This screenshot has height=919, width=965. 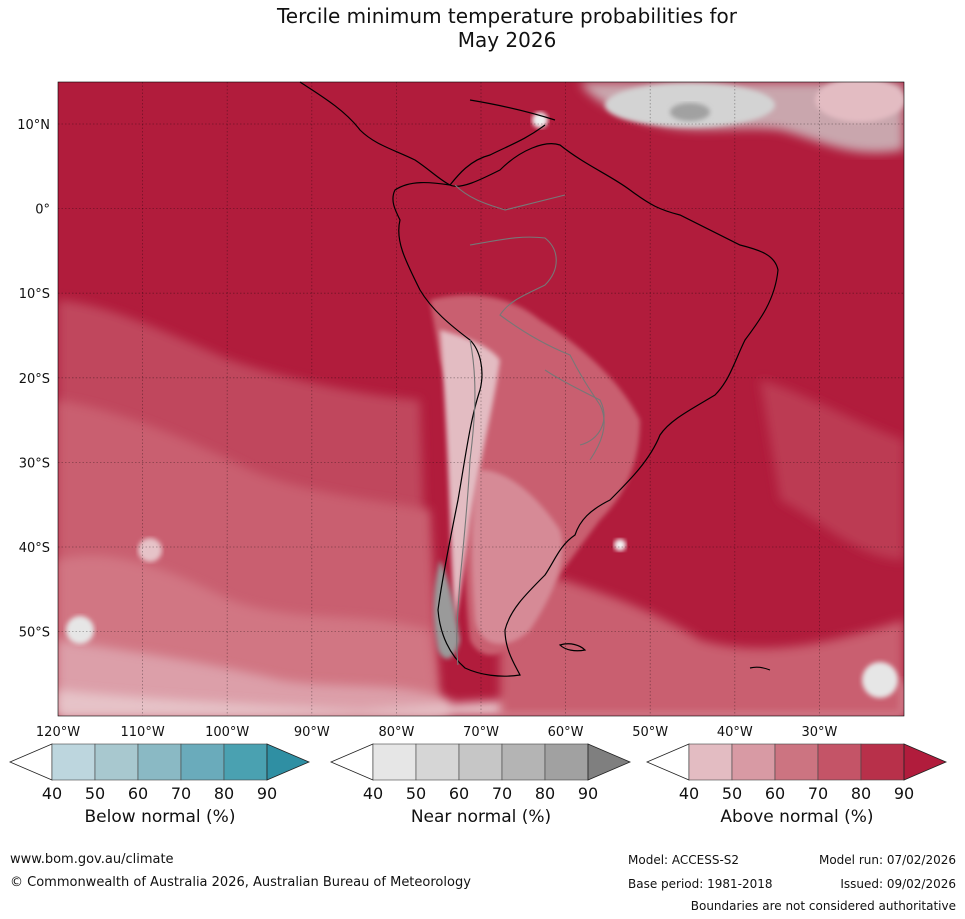 What do you see at coordinates (832, 470) in the screenshot?
I see `field-above-80-east-atlantic` at bounding box center [832, 470].